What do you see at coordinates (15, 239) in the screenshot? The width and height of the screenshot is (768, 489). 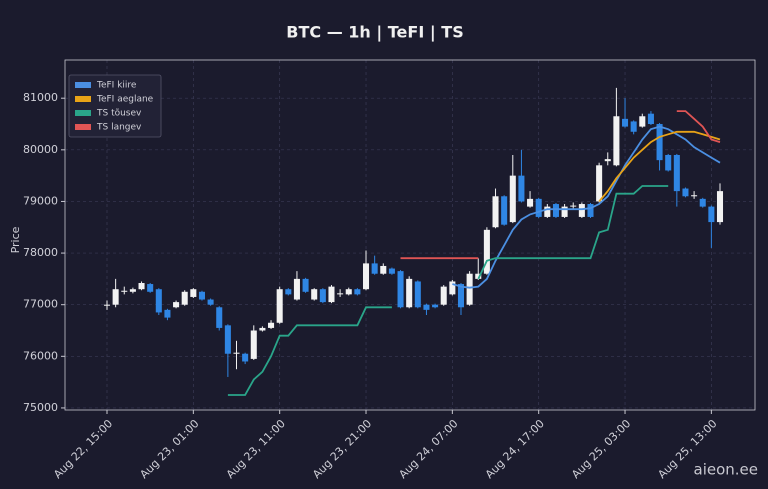 I see `y-axis-label: Price` at bounding box center [15, 239].